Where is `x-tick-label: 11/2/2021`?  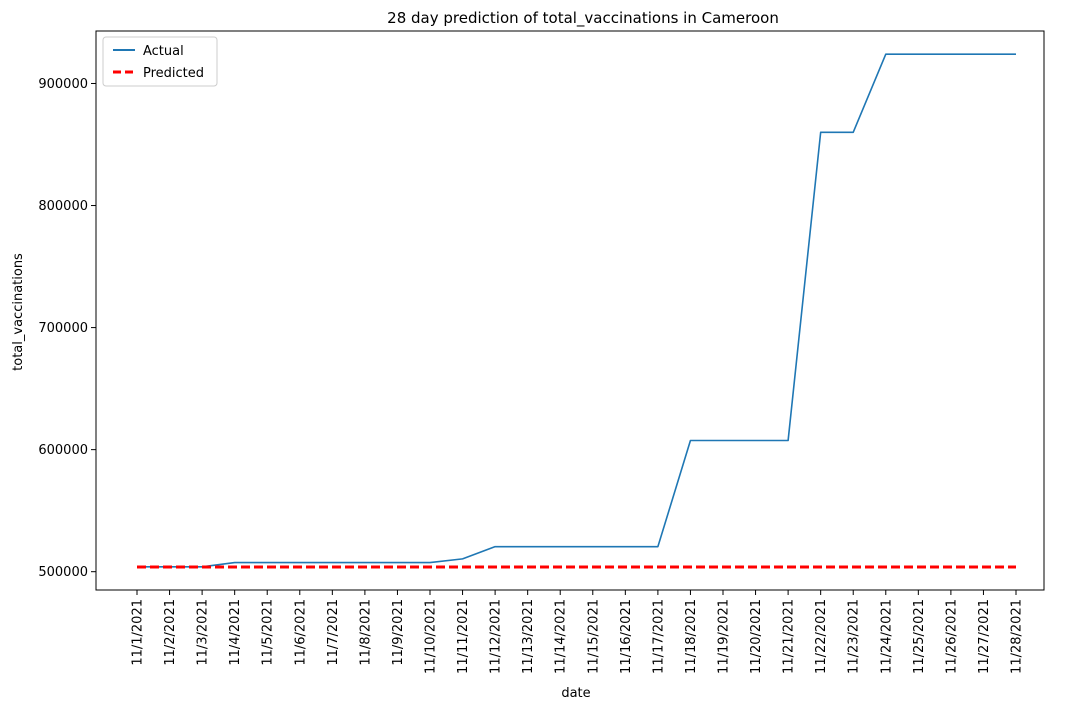
x-tick-label: 11/2/2021 is located at coordinates (170, 632).